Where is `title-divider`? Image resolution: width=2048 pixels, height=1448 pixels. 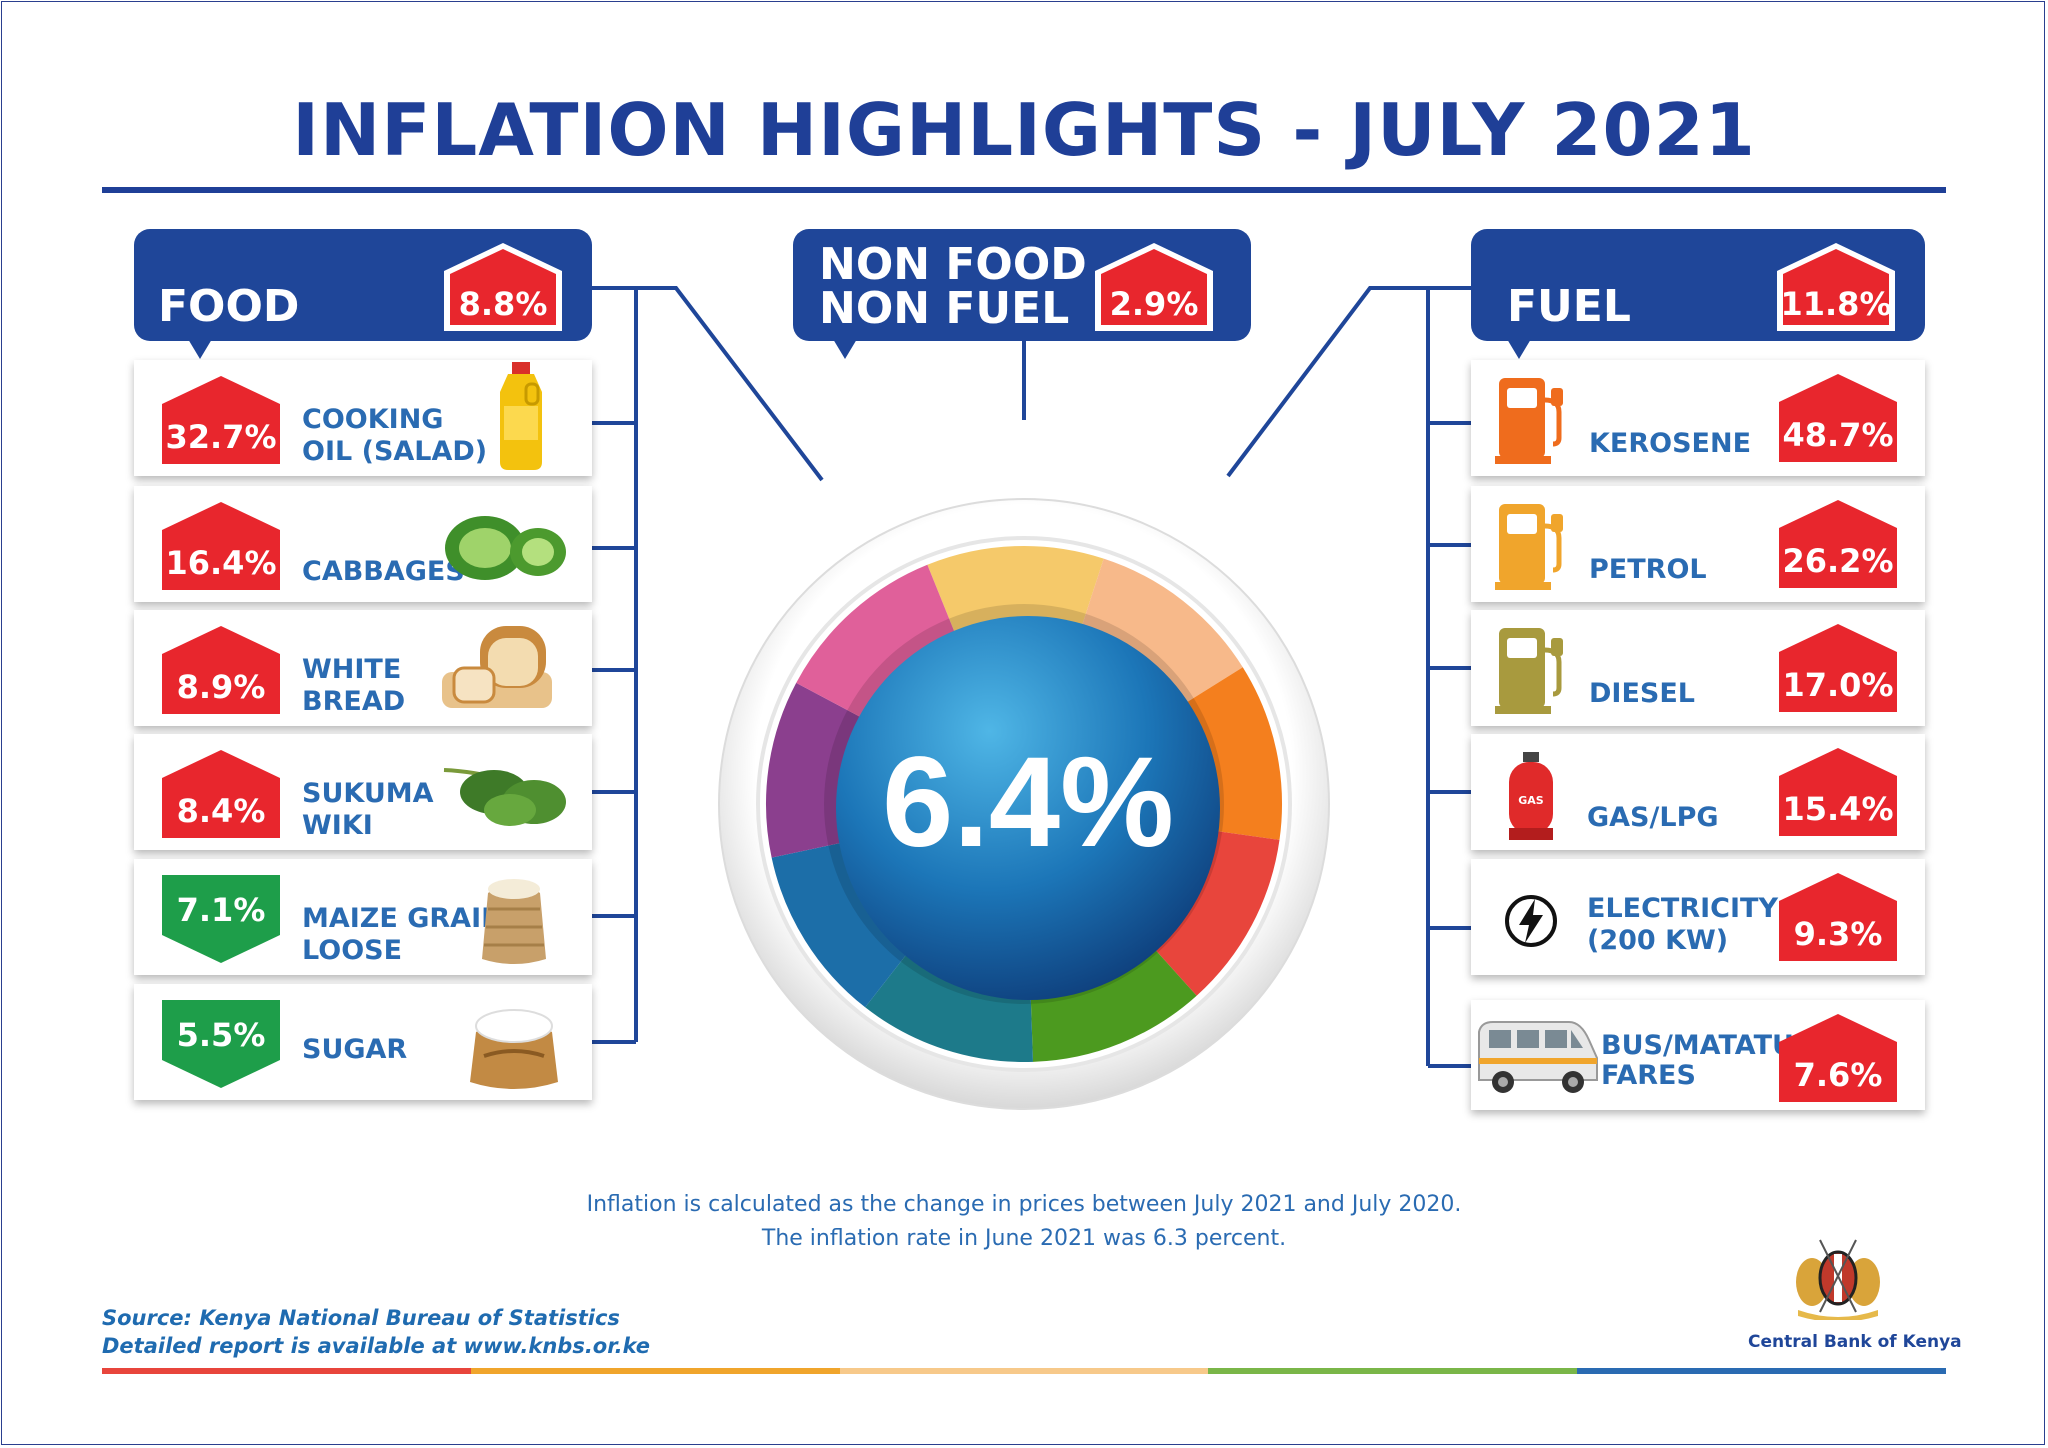 title-divider is located at coordinates (1024, 190).